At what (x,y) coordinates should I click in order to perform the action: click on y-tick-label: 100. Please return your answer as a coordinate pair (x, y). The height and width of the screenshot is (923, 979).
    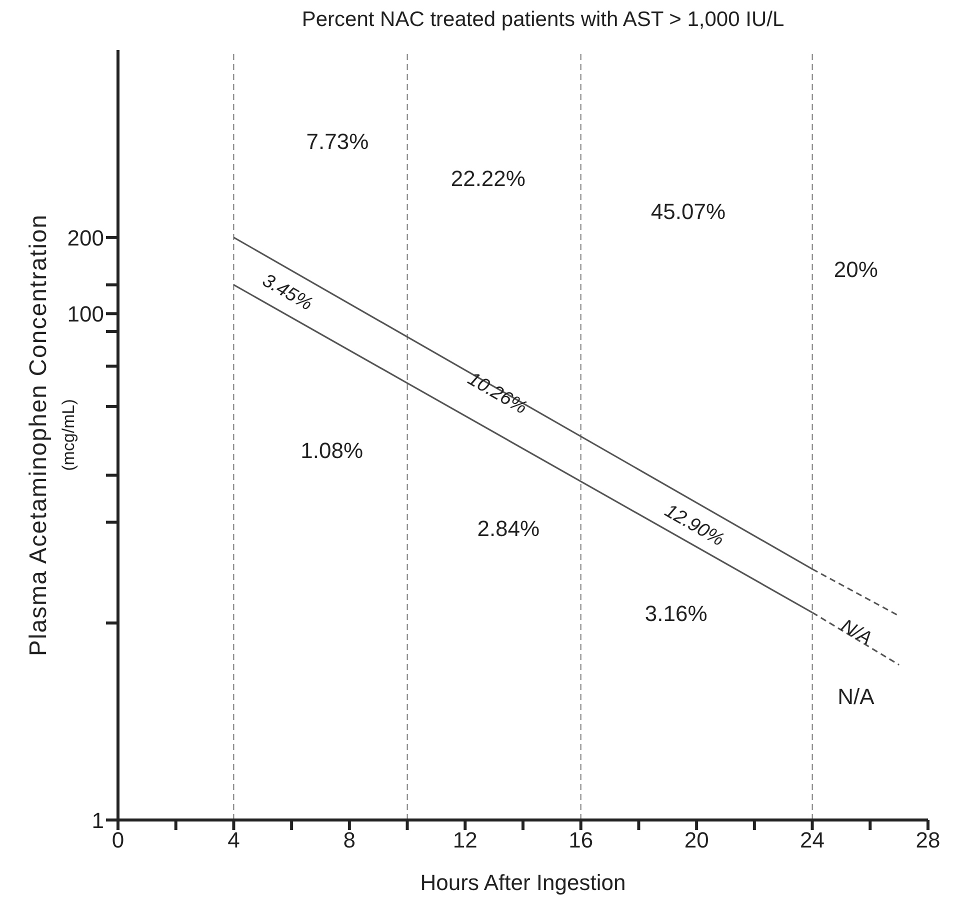
    Looking at the image, I should click on (85, 313).